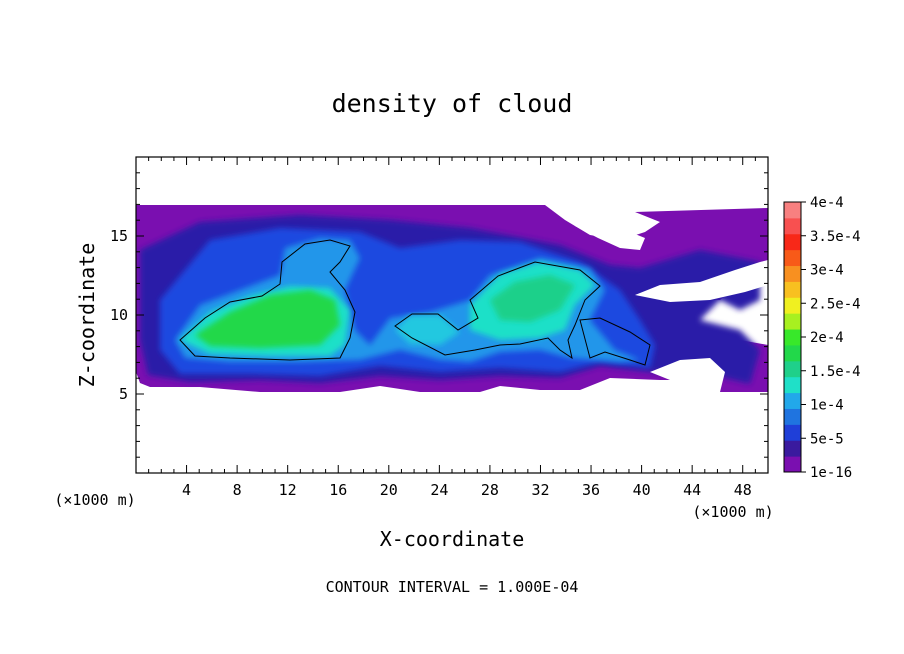  I want to click on x-tick-label: 24, so click(439, 490).